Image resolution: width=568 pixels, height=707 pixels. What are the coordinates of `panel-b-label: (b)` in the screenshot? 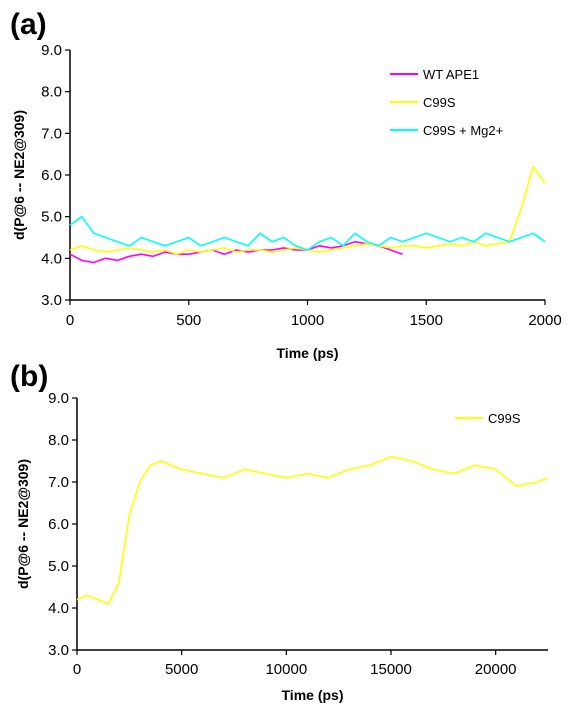 It's located at (29, 376).